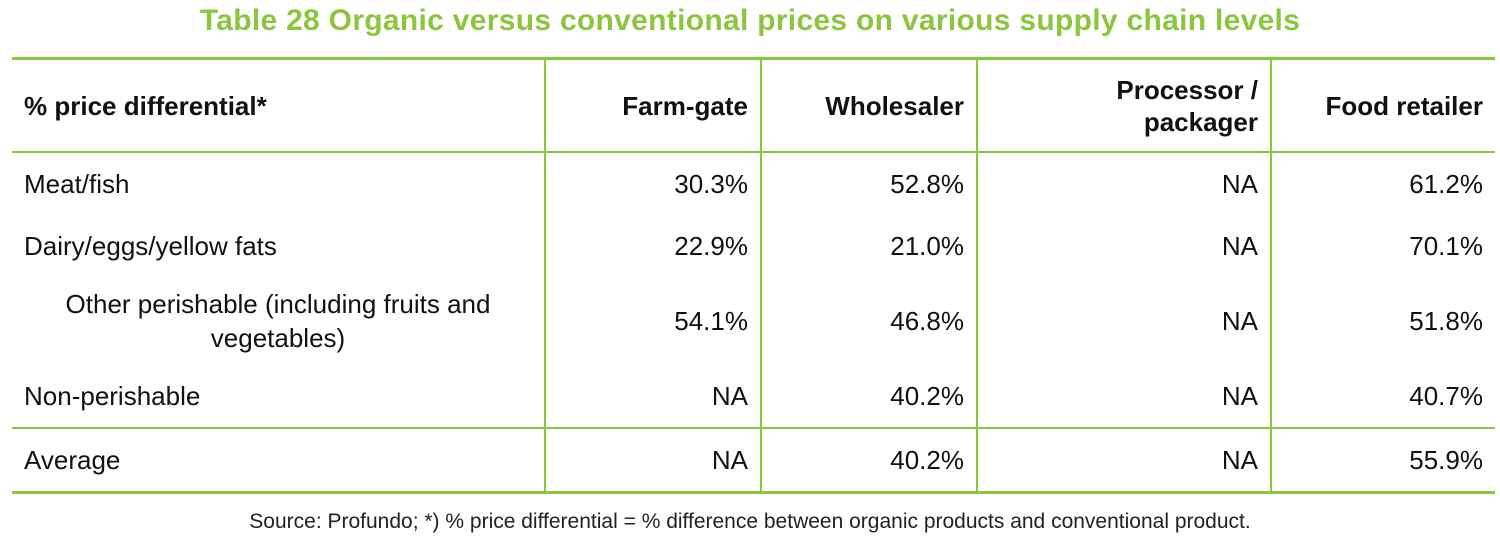 The height and width of the screenshot is (543, 1500). Describe the element at coordinates (1382, 321) in the screenshot. I see `cell-retailer: 51.8%` at that location.